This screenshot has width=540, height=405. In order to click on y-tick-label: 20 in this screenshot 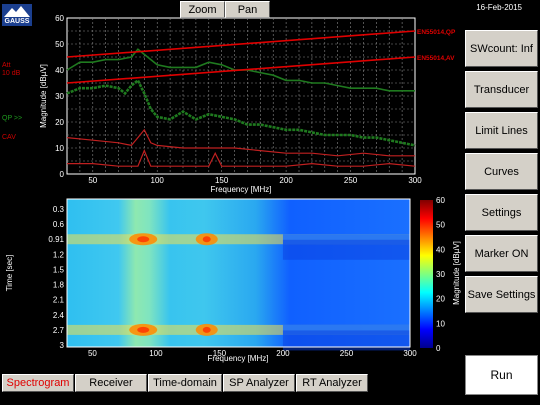, I will do `click(59, 122)`.